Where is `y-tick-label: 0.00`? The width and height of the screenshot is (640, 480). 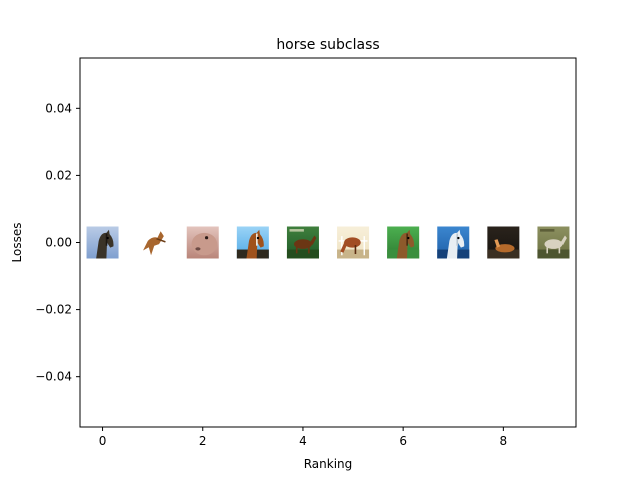
y-tick-label: 0.00 is located at coordinates (58, 243).